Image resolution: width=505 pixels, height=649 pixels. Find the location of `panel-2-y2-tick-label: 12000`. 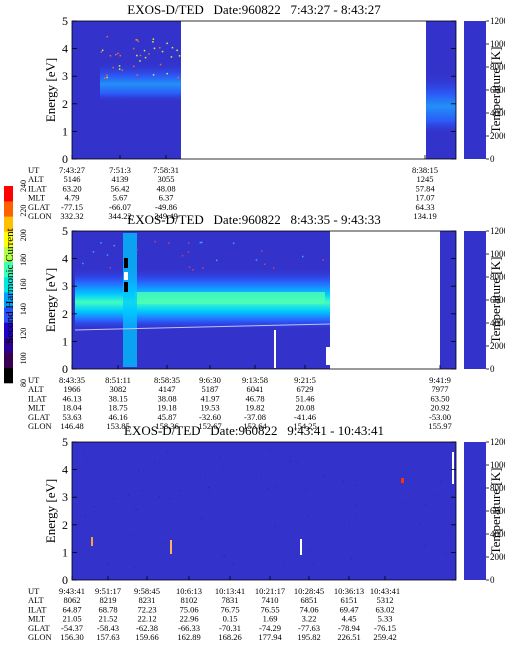

panel-2-y2-tick-label: 12000 is located at coordinates (497, 231).